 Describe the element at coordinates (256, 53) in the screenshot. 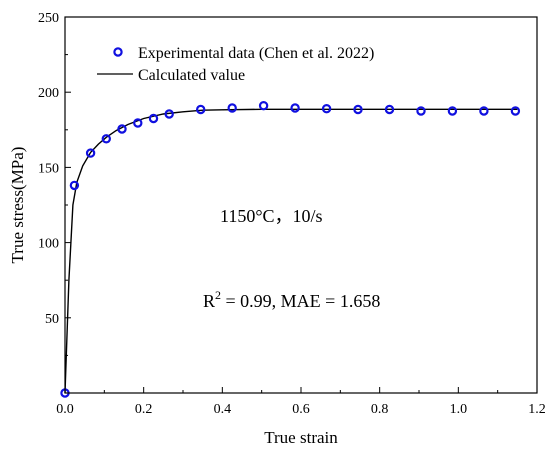

I see `legend-label-experimental: Experimental data (Chen et al. 2022)` at that location.